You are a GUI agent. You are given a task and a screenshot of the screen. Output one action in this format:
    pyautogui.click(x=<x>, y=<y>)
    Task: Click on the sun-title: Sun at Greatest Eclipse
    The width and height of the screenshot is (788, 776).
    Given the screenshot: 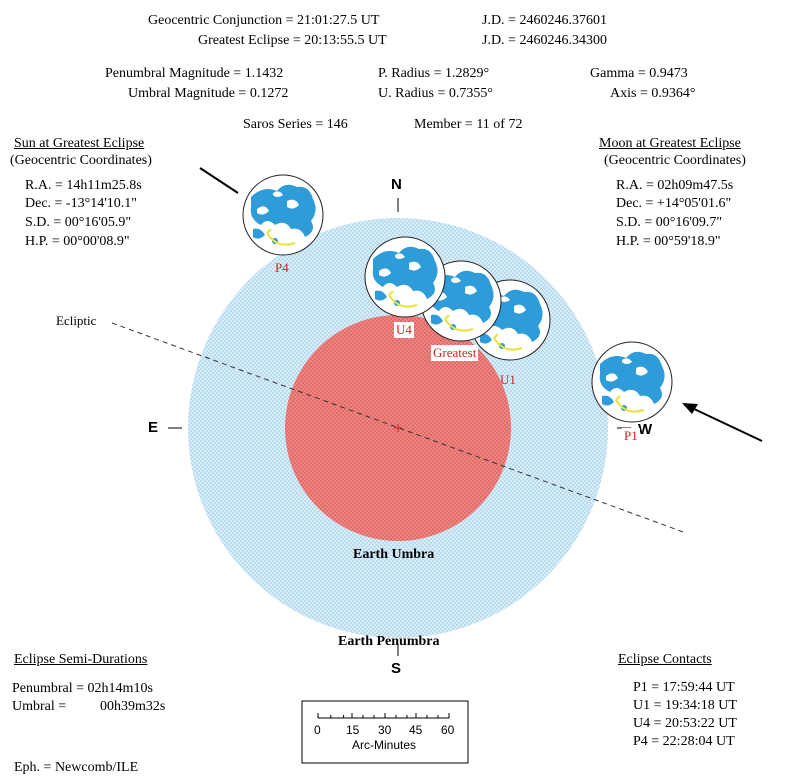 What is the action you would take?
    pyautogui.click(x=79, y=143)
    